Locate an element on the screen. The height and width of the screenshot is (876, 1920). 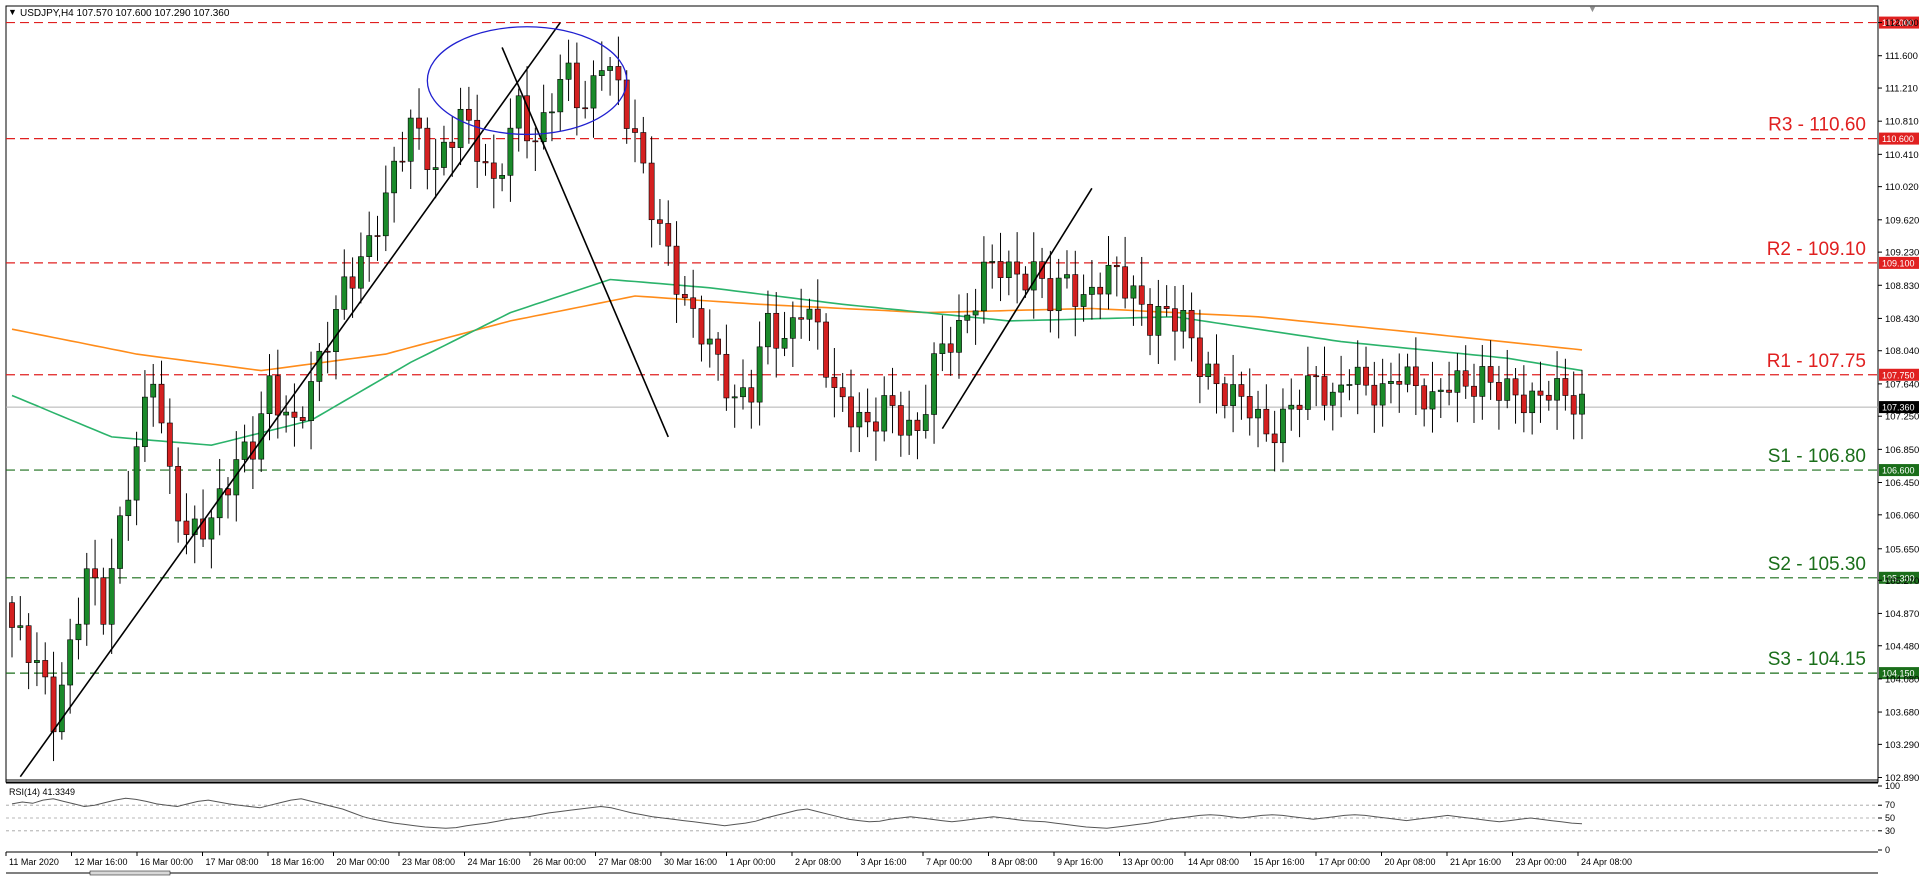
collapse-arrow-icon: ▼ is located at coordinates (12, 12).